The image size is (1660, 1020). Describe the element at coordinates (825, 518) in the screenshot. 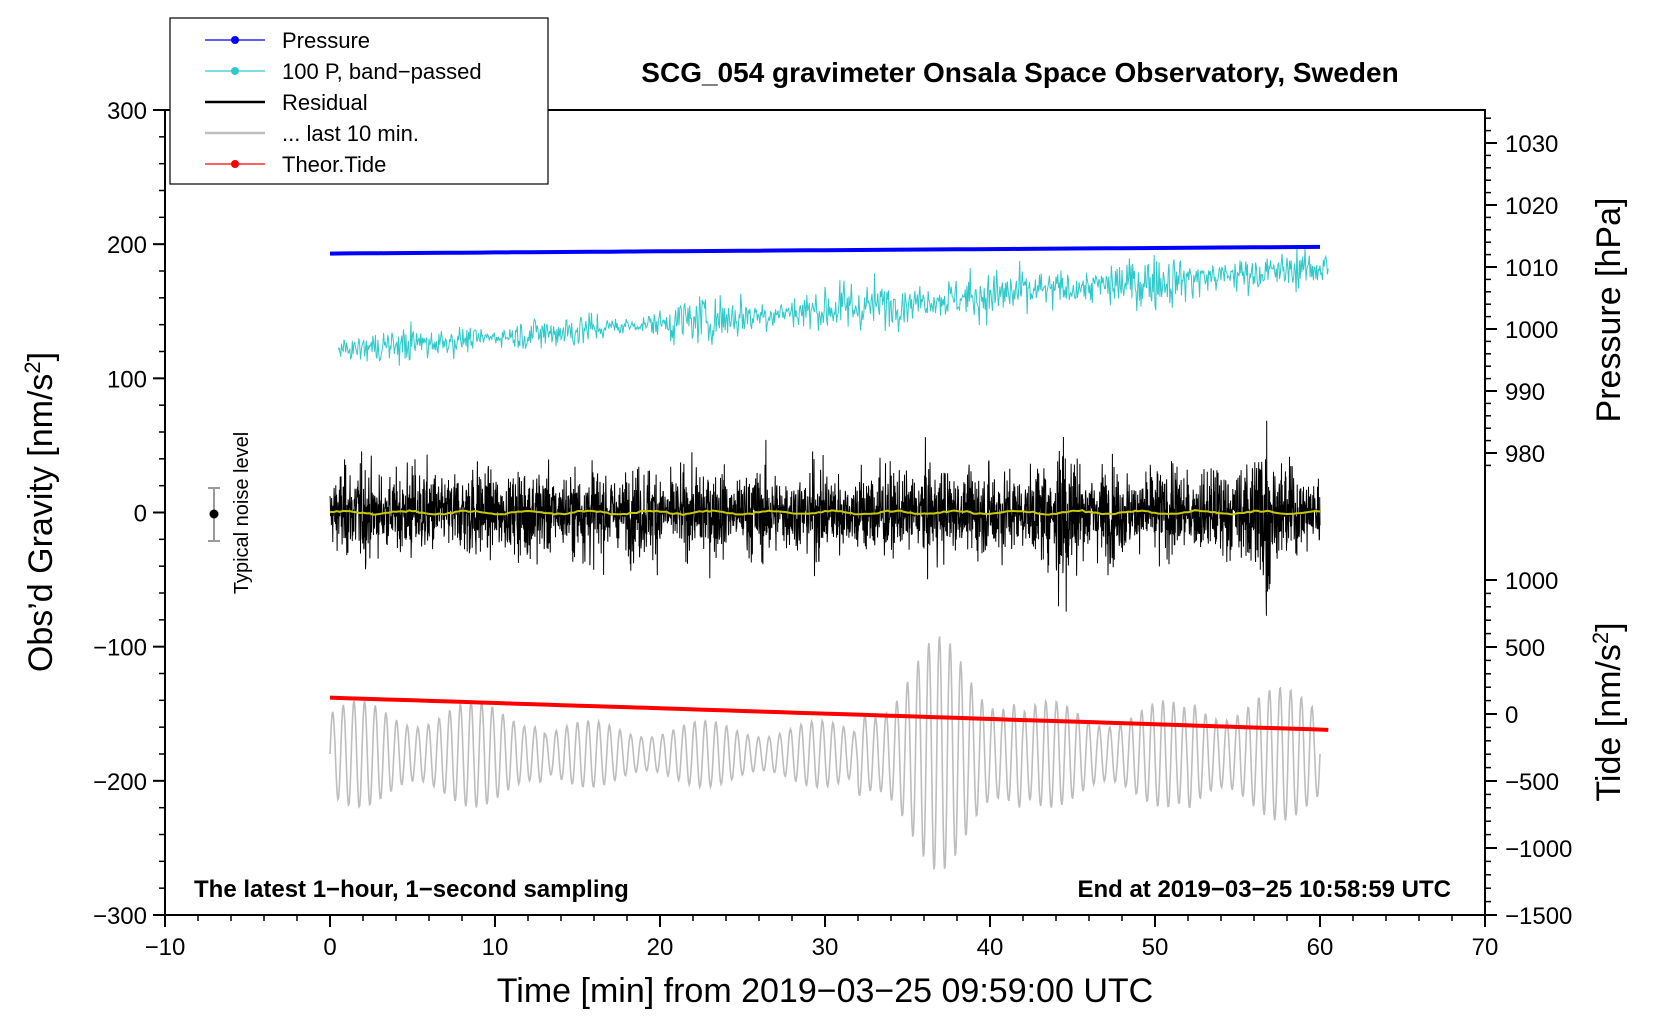

I see `series-residual` at that location.